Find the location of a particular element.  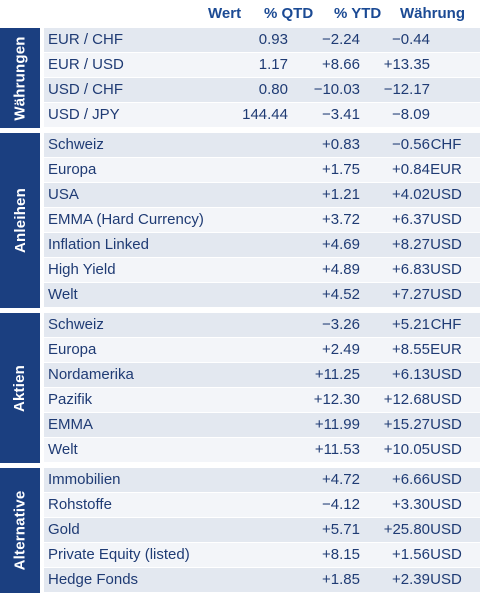

row-qtd: +1.75 is located at coordinates (341, 169).